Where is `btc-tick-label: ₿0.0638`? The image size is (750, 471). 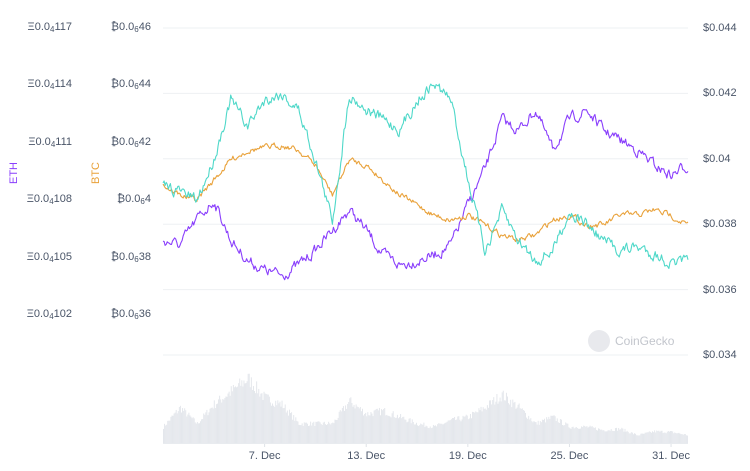
btc-tick-label: ₿0.0638 is located at coordinates (131, 258).